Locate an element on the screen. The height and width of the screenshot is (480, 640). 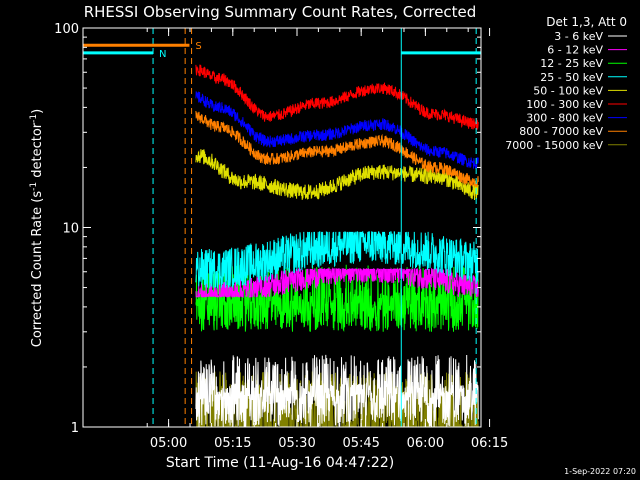
flag-label-s: S is located at coordinates (198, 46).